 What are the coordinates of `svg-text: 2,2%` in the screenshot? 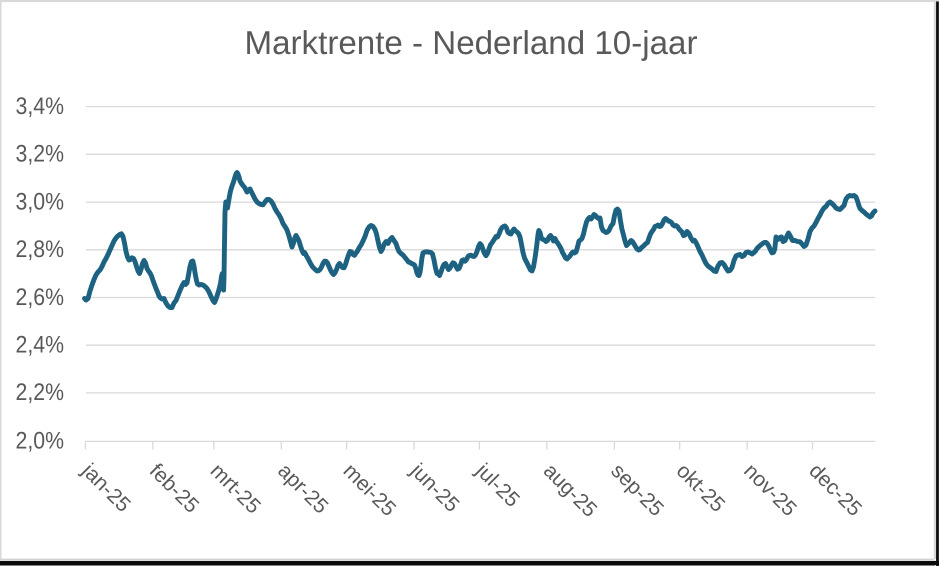 It's located at (40, 392).